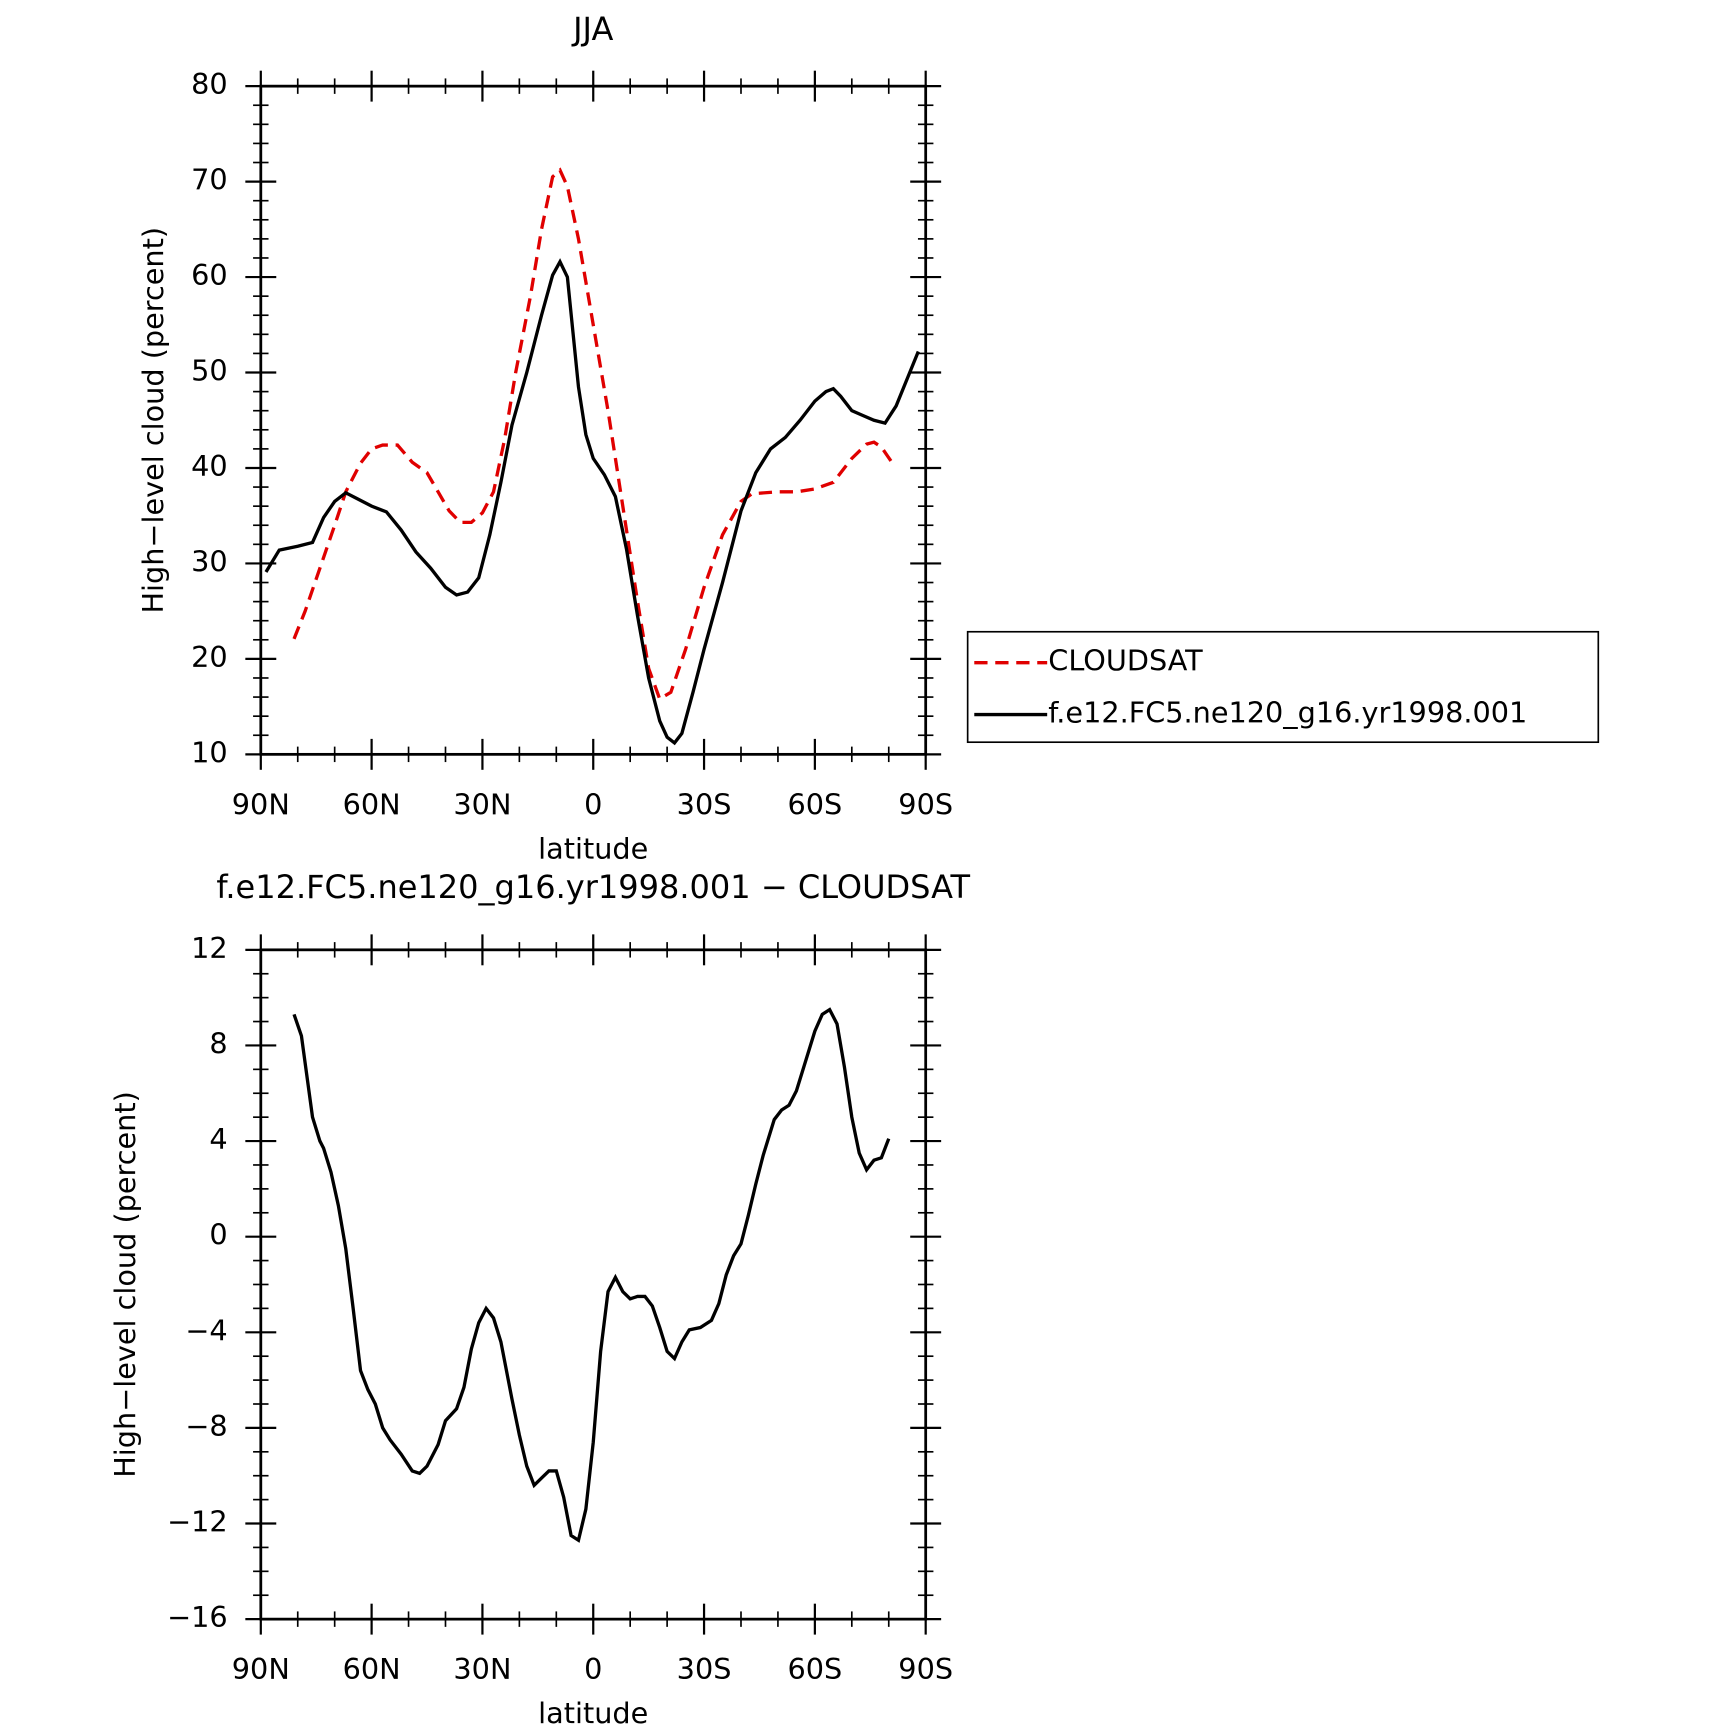 This screenshot has height=1734, width=1710. What do you see at coordinates (209, 84) in the screenshot?
I see `y-tick-label: 80` at bounding box center [209, 84].